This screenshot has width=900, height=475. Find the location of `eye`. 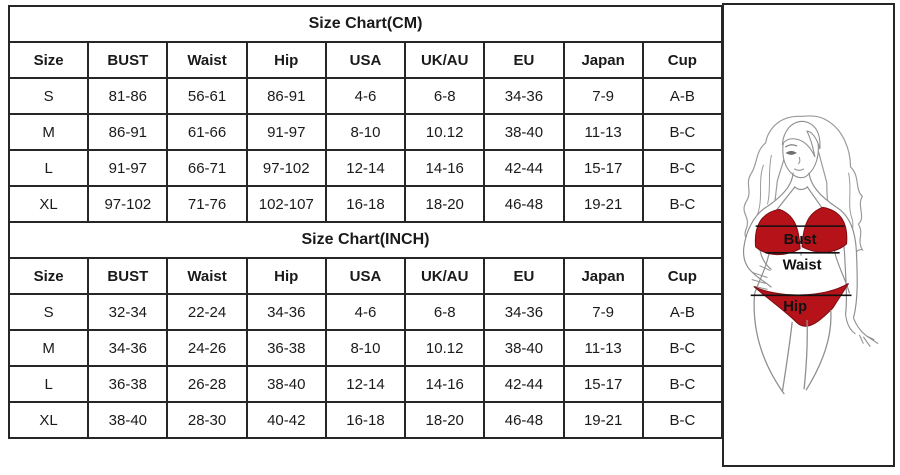

eye is located at coordinates (791, 152).